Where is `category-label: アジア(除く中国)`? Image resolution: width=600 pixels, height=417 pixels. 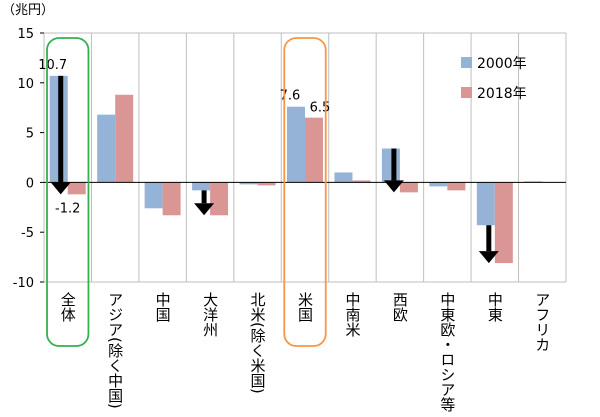 category-label: アジア(除く中国) is located at coordinates (115, 350).